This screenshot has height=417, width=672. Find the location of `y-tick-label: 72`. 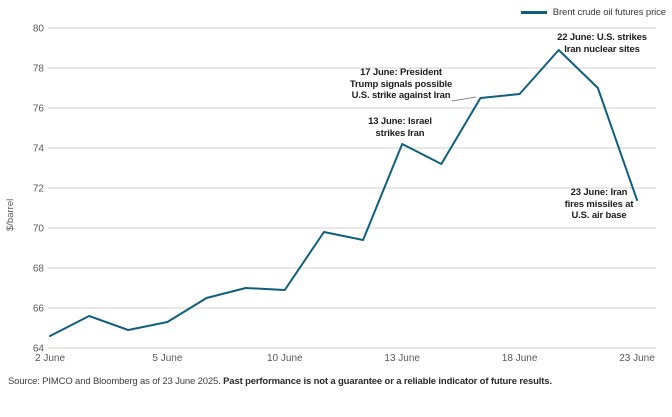

y-tick-label: 72 is located at coordinates (39, 189).